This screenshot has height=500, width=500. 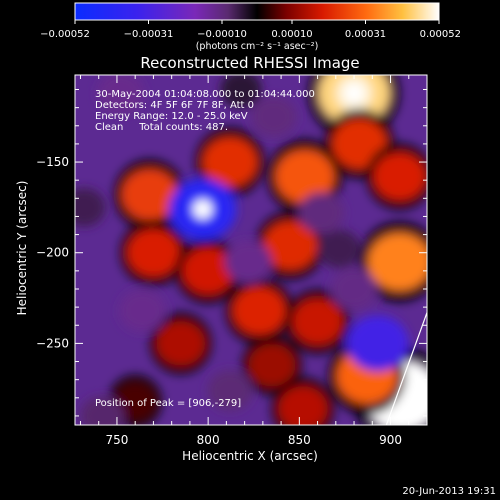 What do you see at coordinates (65, 34) in the screenshot?
I see `colorbar-tick-label: −0.00052` at bounding box center [65, 34].